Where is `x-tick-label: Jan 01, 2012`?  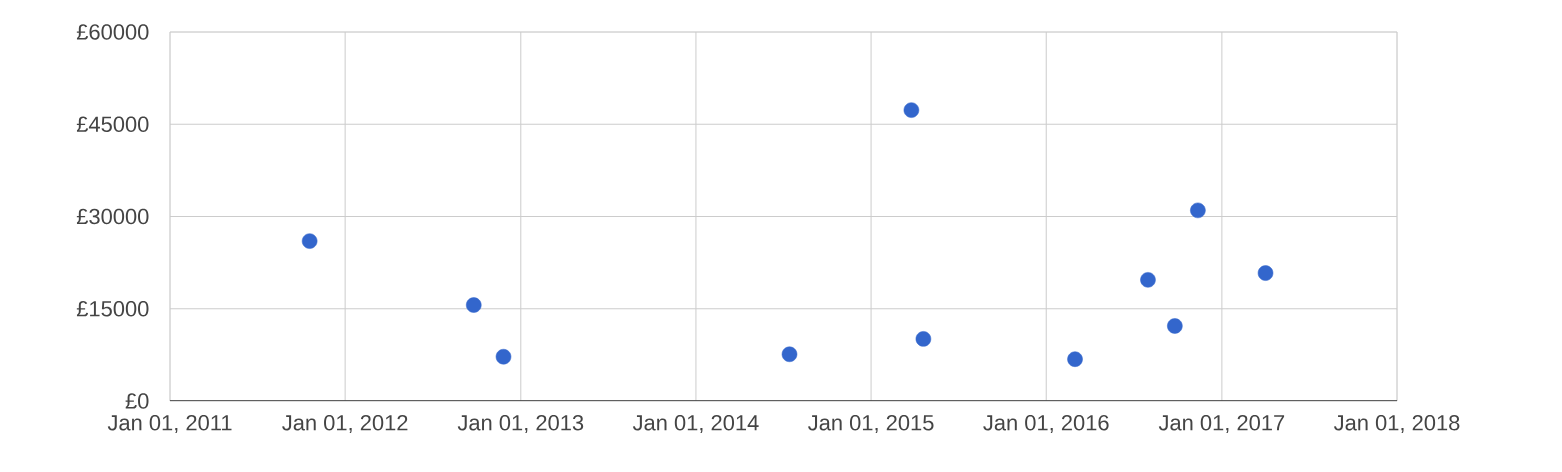 x-tick-label: Jan 01, 2012 is located at coordinates (345, 424).